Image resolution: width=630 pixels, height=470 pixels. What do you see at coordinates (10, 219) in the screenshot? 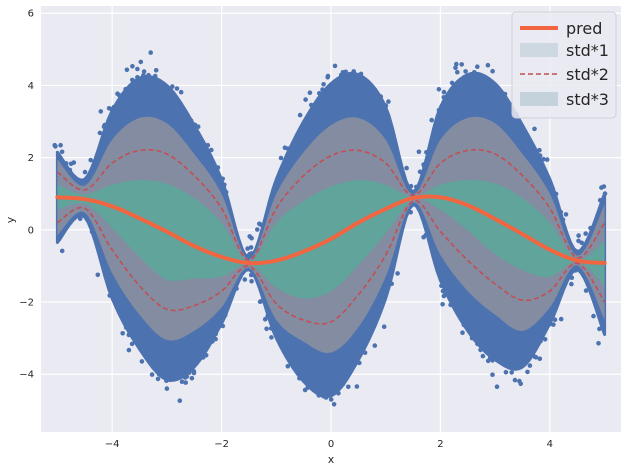
I see `y-axis-label: y` at bounding box center [10, 219].